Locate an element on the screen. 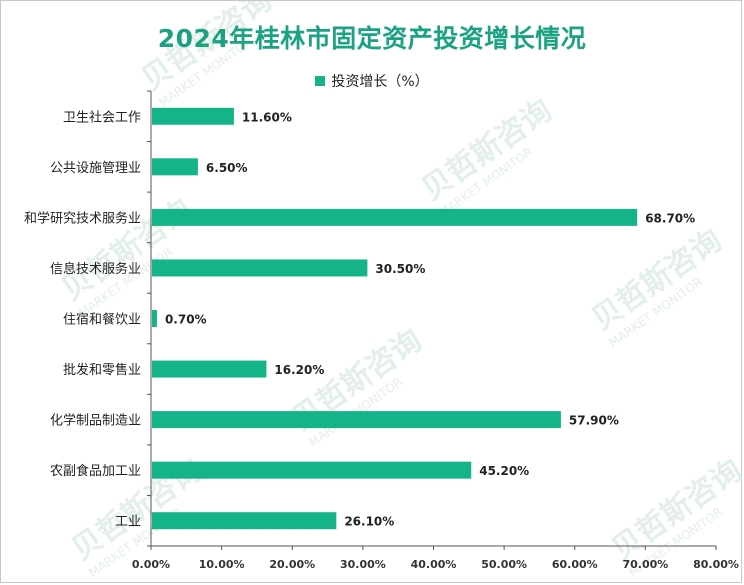  x-tick-label: 40.00% is located at coordinates (434, 564).